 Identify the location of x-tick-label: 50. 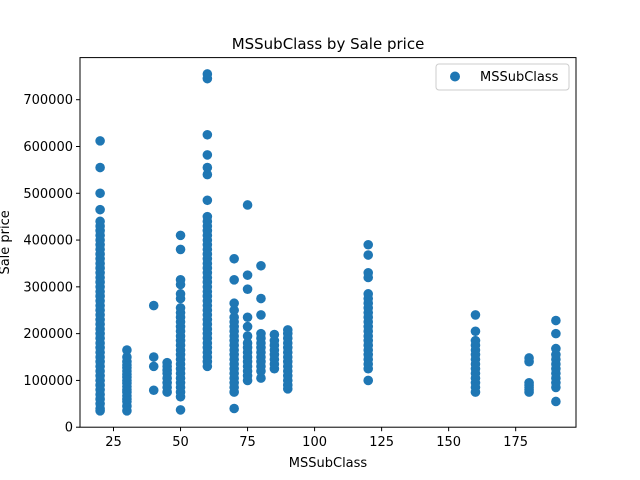
(180, 442).